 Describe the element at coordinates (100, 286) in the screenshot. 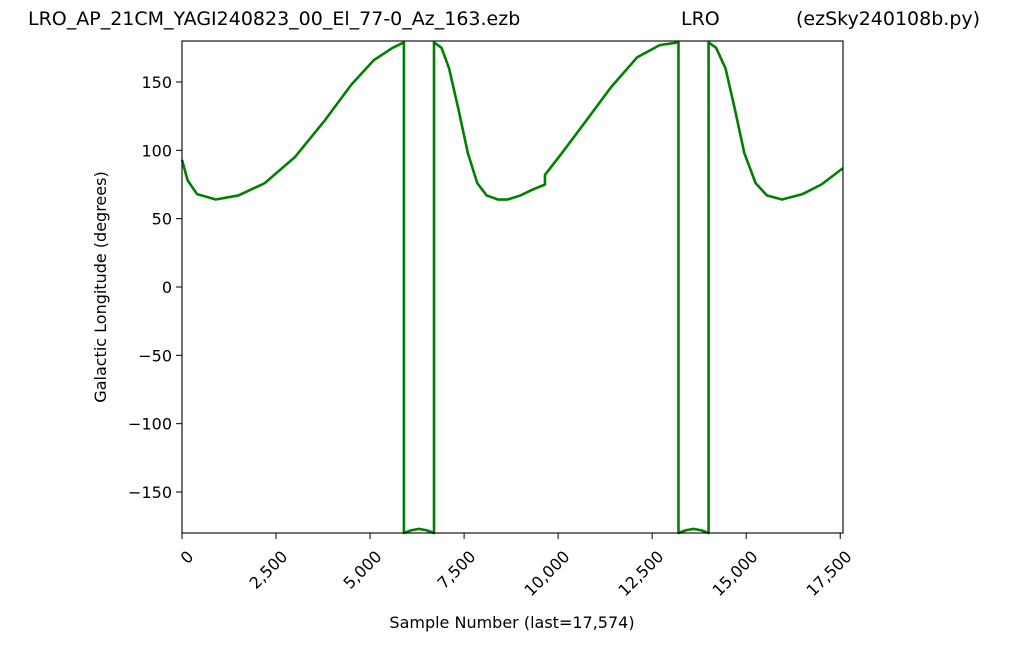

I see `y-axis-label: Galactic Longitude (degrees)` at that location.